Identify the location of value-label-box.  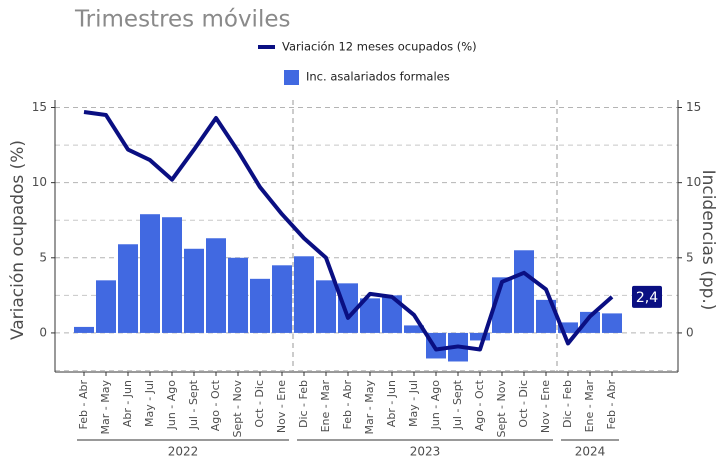
(647, 296).